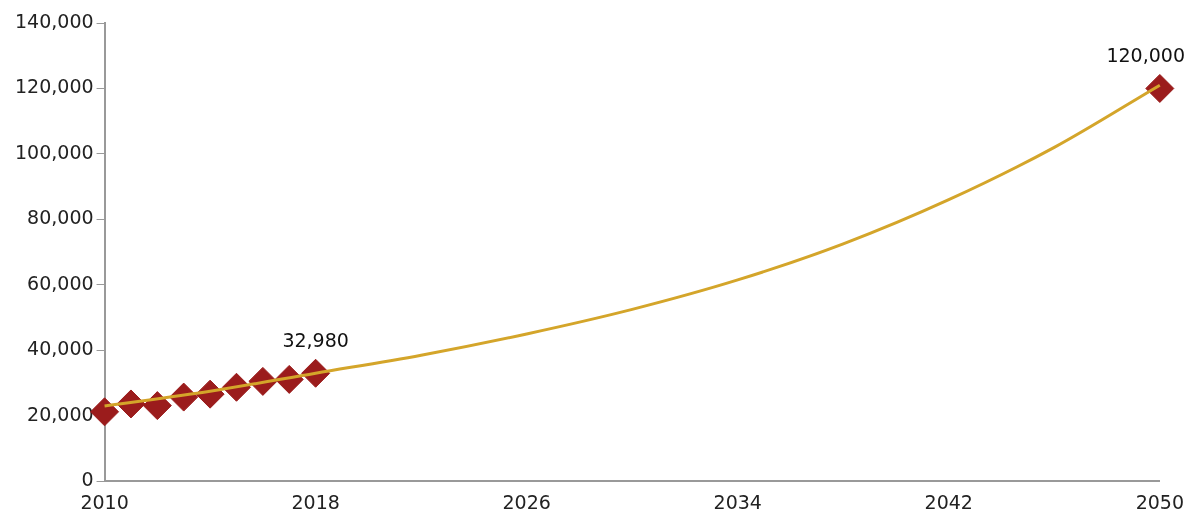  Describe the element at coordinates (1159, 501) in the screenshot. I see `x-tick-label: 2050` at that location.